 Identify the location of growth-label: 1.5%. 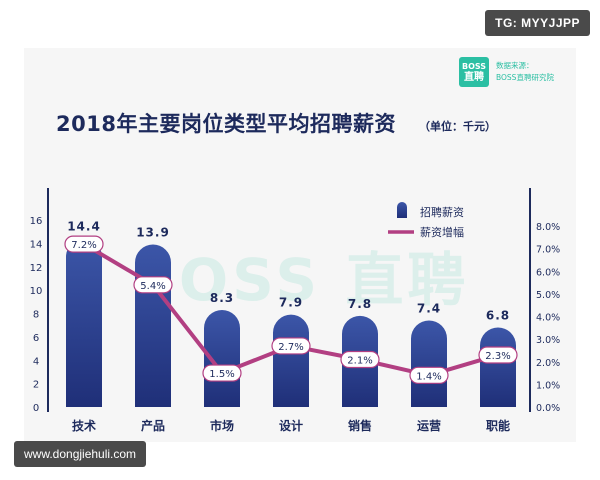
(221, 374).